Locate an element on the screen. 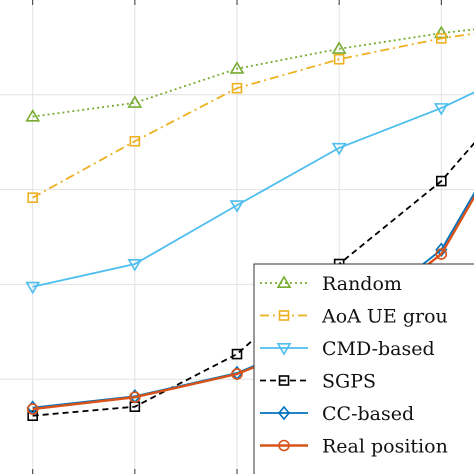 The width and height of the screenshot is (474, 474). legend-label: CC-based is located at coordinates (368, 414).